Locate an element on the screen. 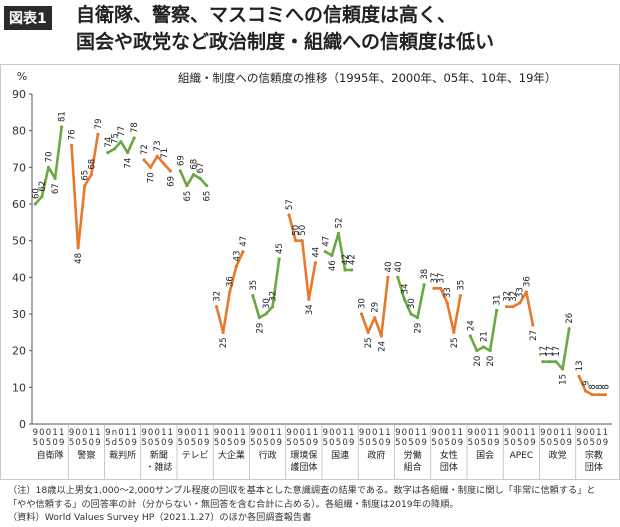 This screenshot has width=620, height=527. year-tick-bottom: d is located at coordinates (114, 443).